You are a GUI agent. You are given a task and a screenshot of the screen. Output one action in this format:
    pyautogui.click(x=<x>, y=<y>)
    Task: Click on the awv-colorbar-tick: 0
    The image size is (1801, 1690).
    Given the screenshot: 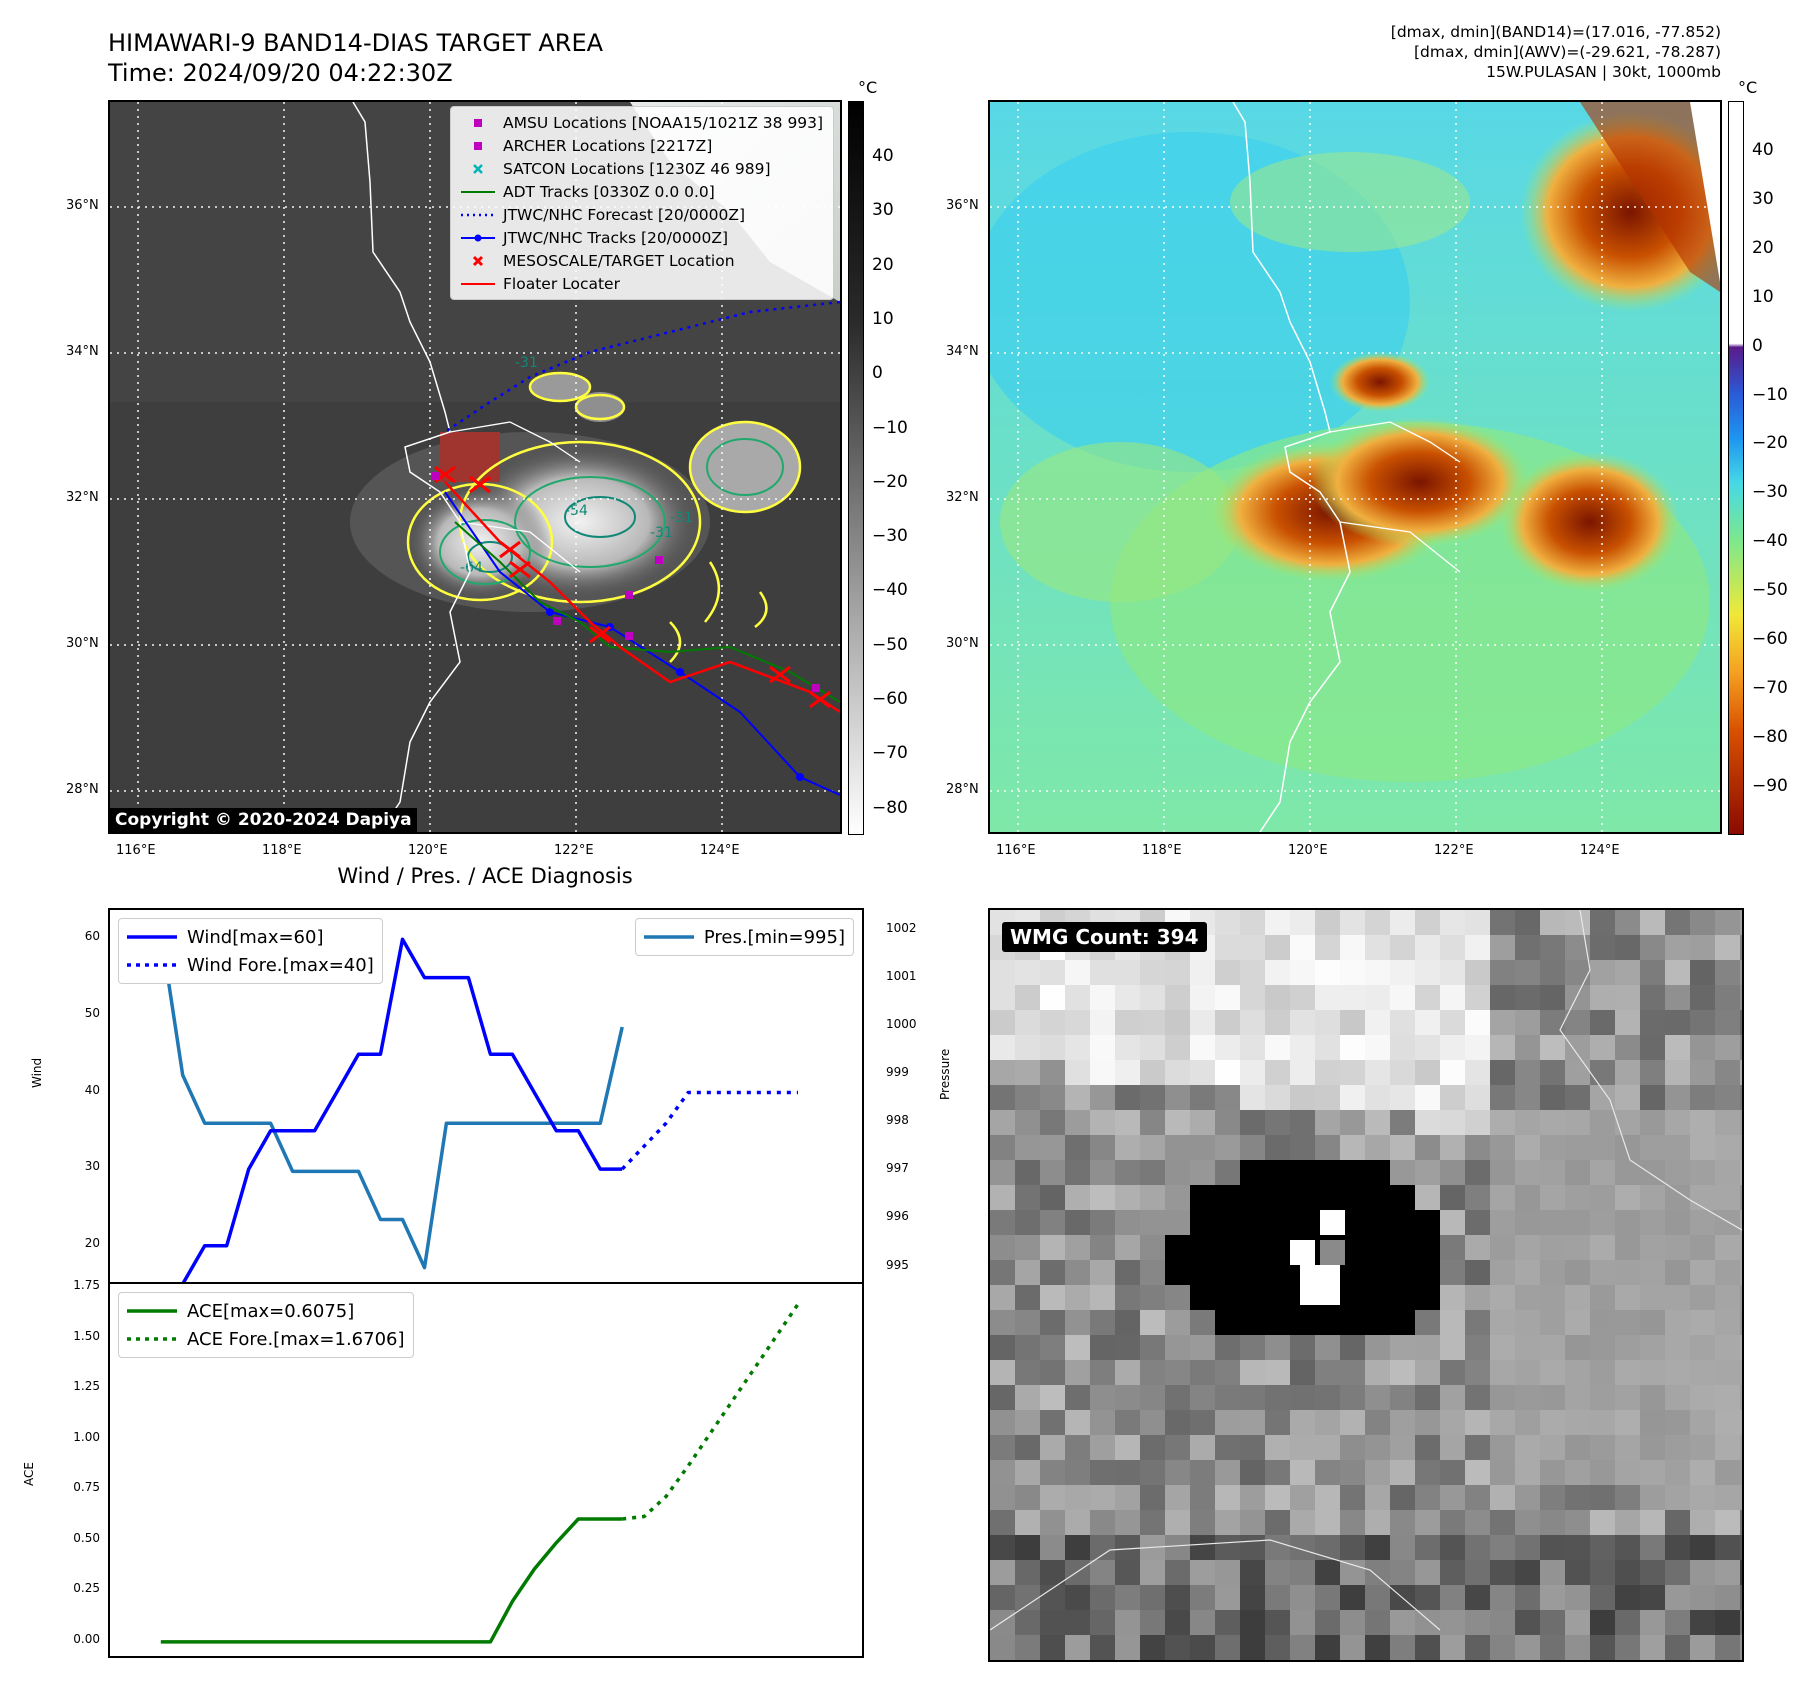 What is the action you would take?
    pyautogui.click(x=1757, y=345)
    